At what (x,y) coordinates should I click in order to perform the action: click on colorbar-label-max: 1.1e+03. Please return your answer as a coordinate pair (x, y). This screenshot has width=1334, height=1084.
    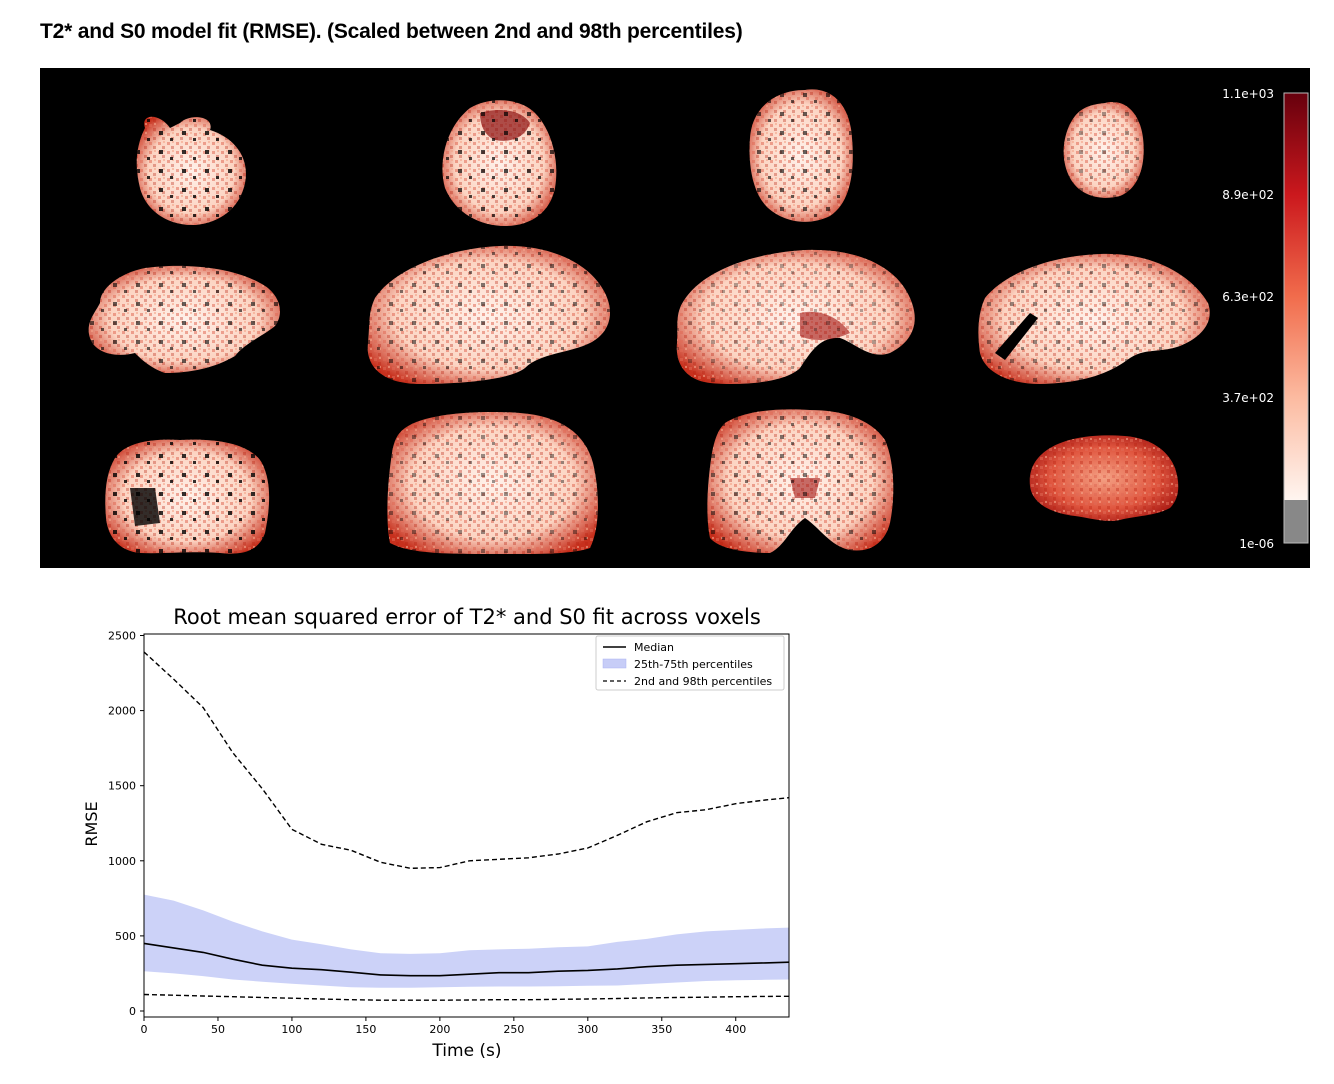
    Looking at the image, I should click on (1248, 94).